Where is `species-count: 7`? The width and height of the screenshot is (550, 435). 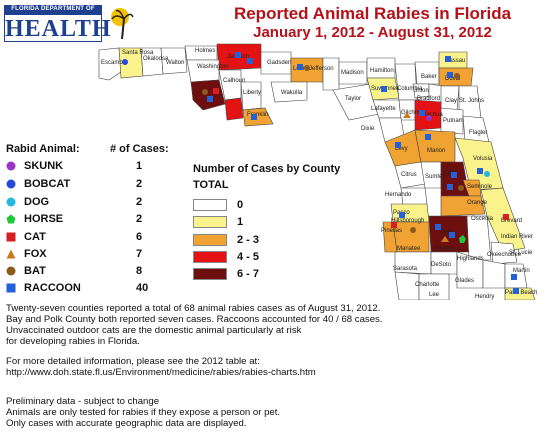 species-count: 7 is located at coordinates (139, 254).